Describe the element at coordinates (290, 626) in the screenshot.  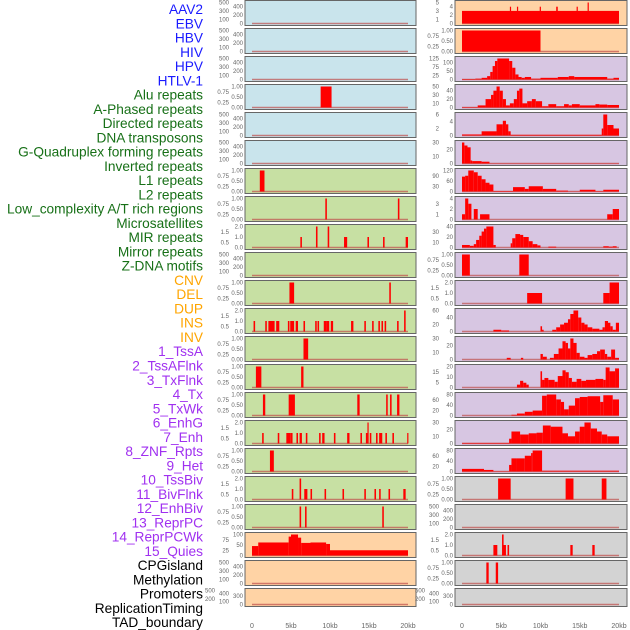
I see `x-tick-label: 5kb` at that location.